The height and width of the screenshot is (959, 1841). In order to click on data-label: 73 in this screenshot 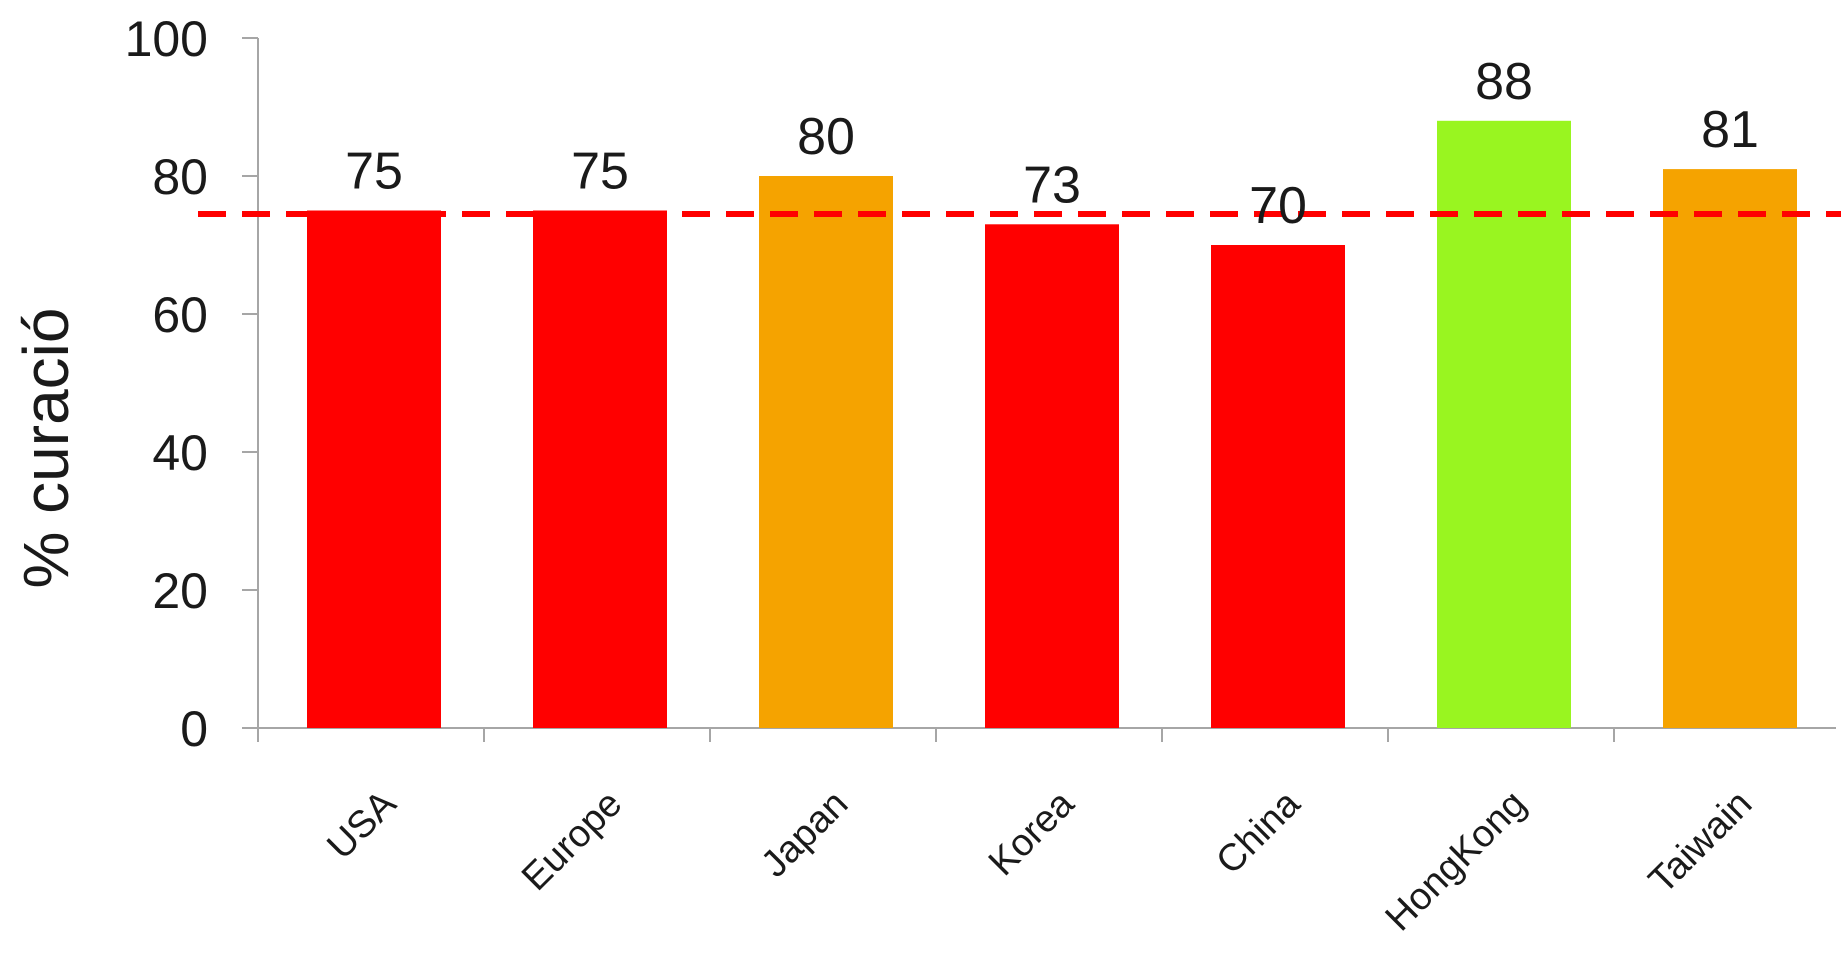, I will do `click(1052, 185)`.